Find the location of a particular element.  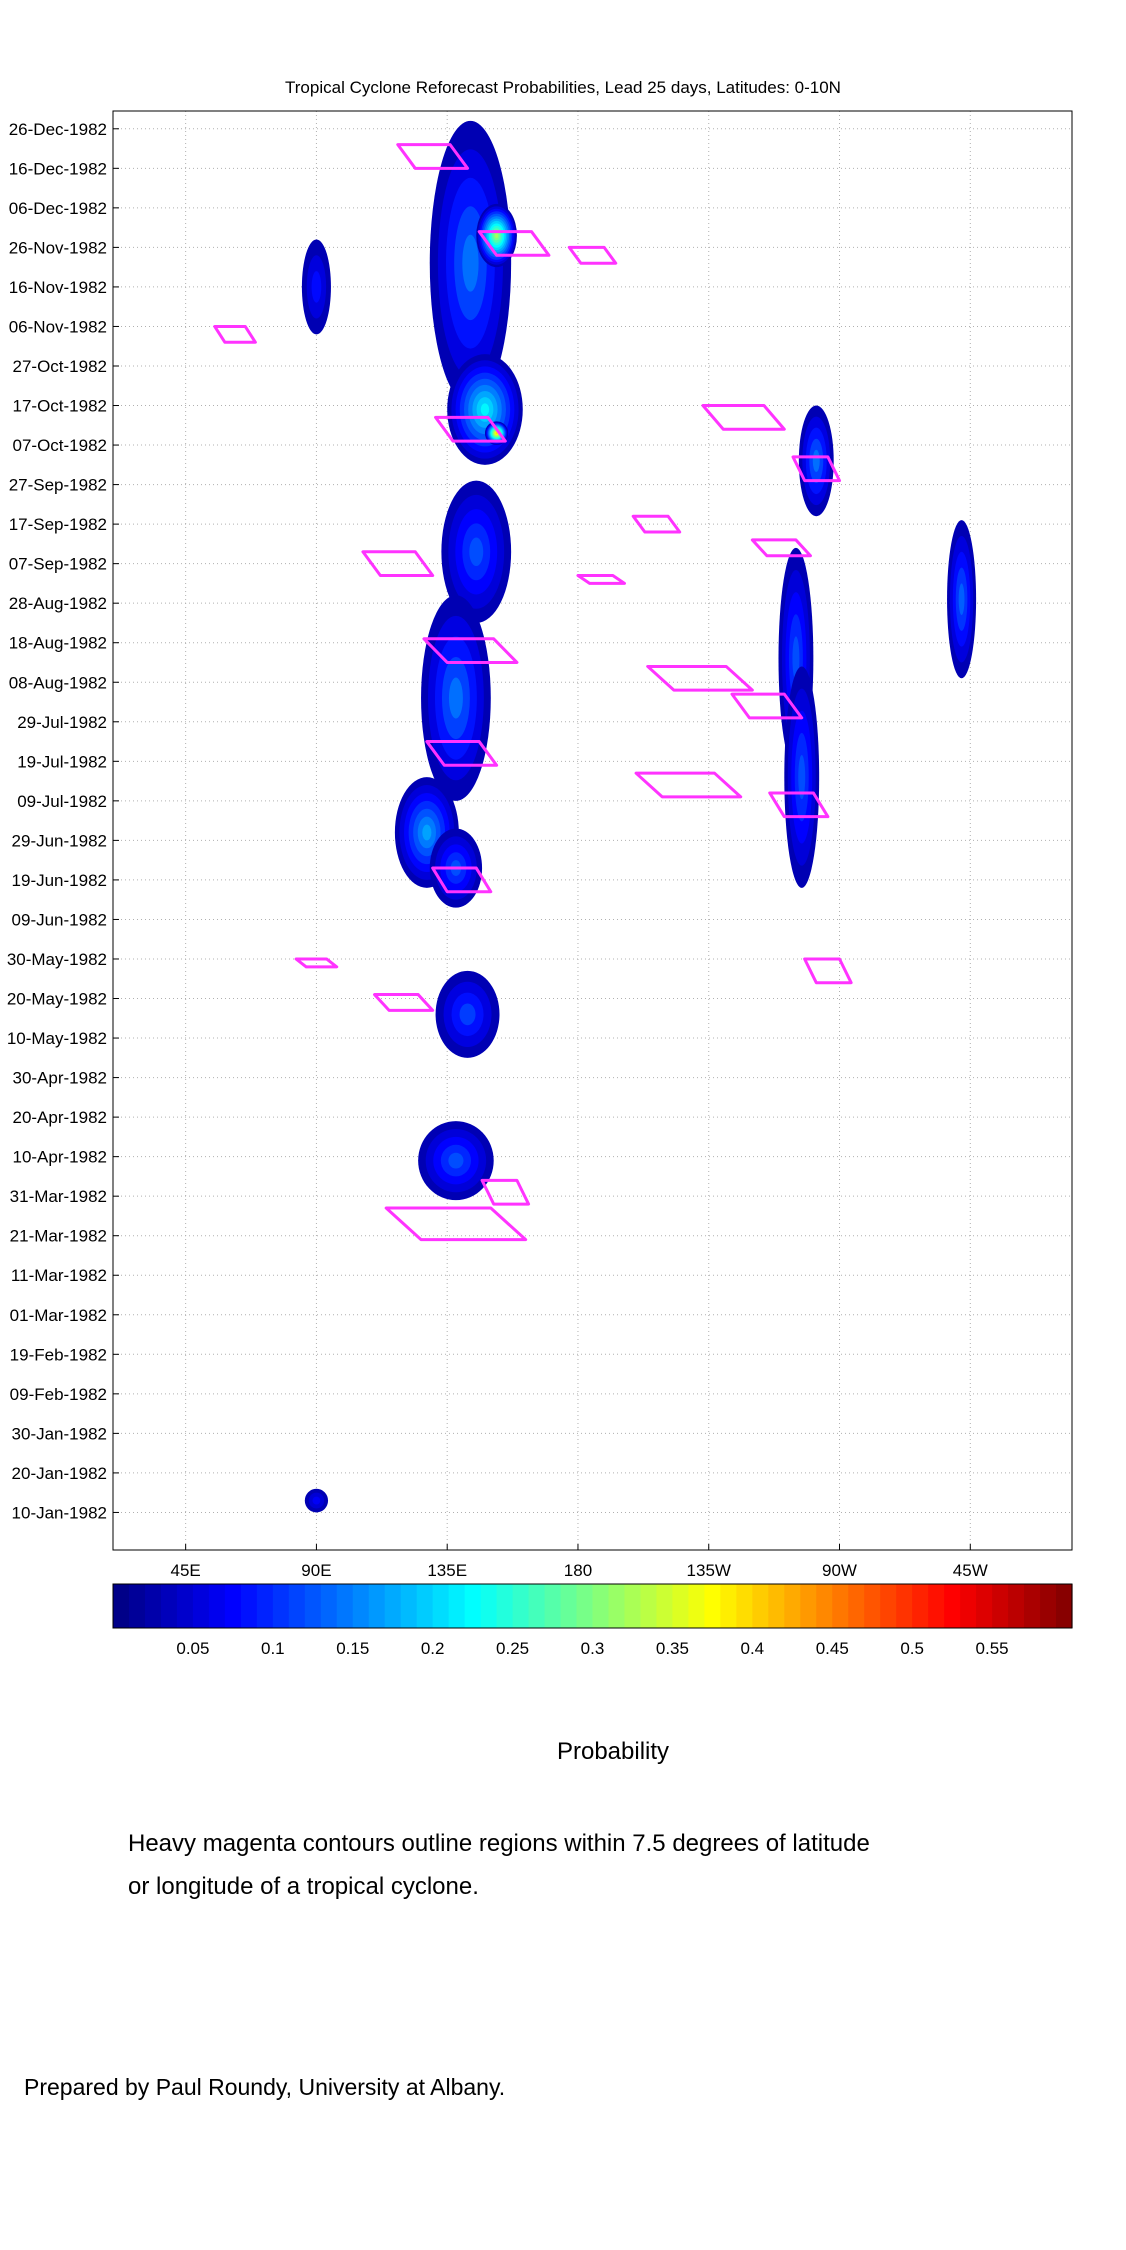

y-tick-label: 20-Jan-1982 is located at coordinates (59, 1473).